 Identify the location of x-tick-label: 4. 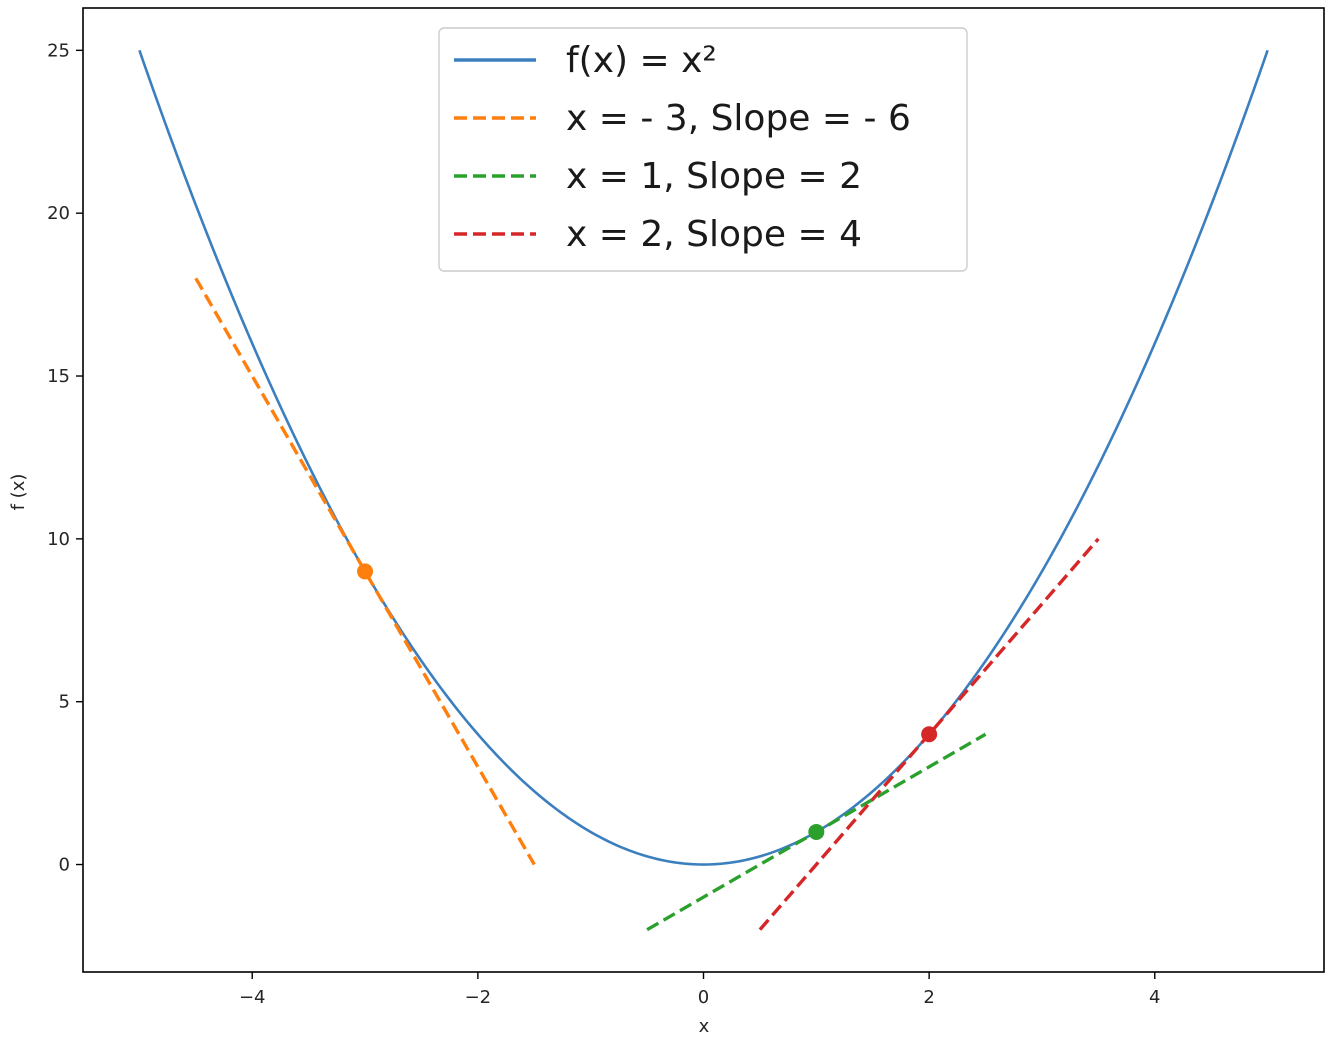
(1154, 997).